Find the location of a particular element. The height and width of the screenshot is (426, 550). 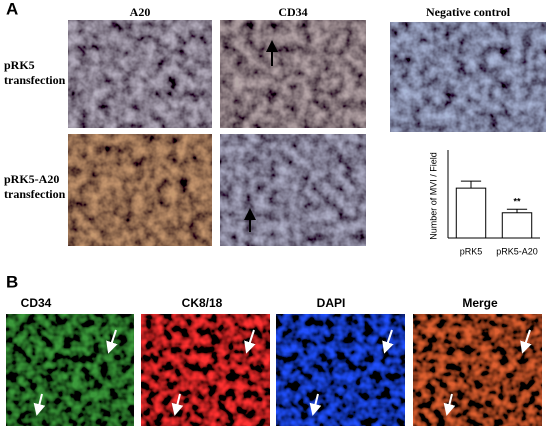

panel-label: B is located at coordinates (12, 281).